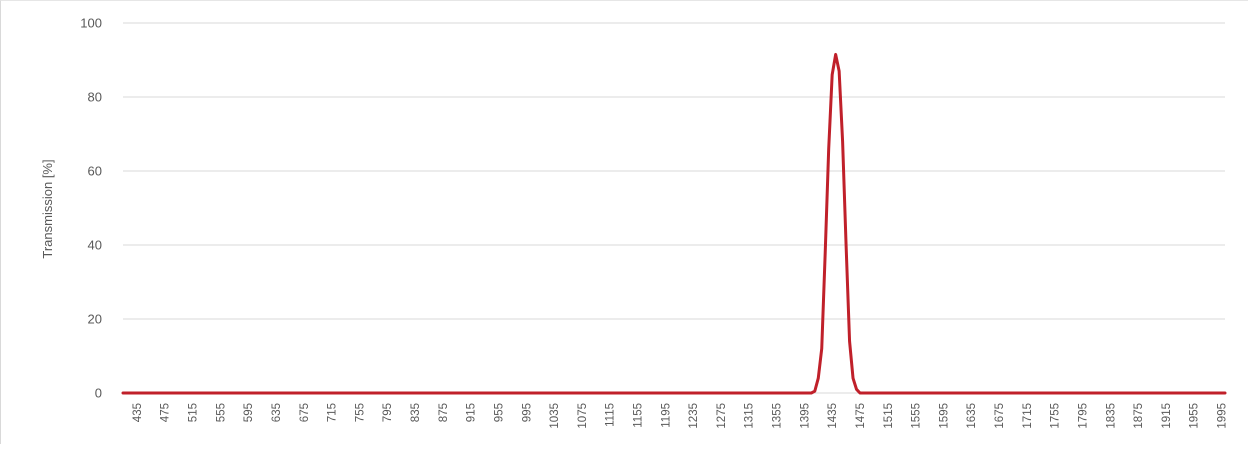 The image size is (1248, 450). Describe the element at coordinates (1028, 416) in the screenshot. I see `x-tick-label: 1715` at that location.